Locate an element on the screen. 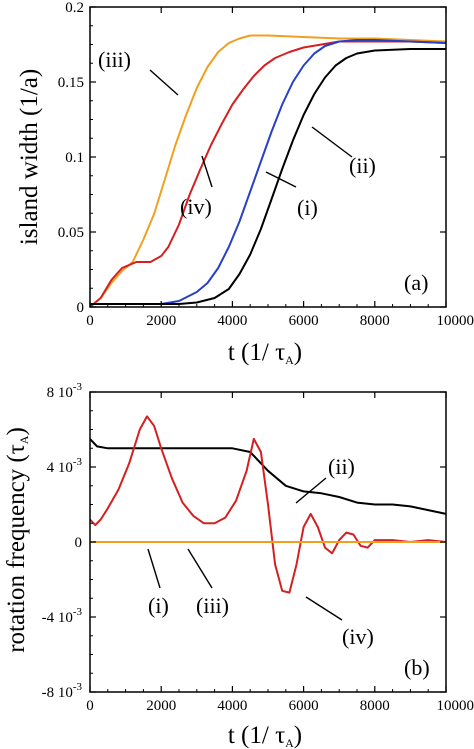 This screenshot has width=474, height=749. panel-a-xtick-label: 0 is located at coordinates (90, 321).